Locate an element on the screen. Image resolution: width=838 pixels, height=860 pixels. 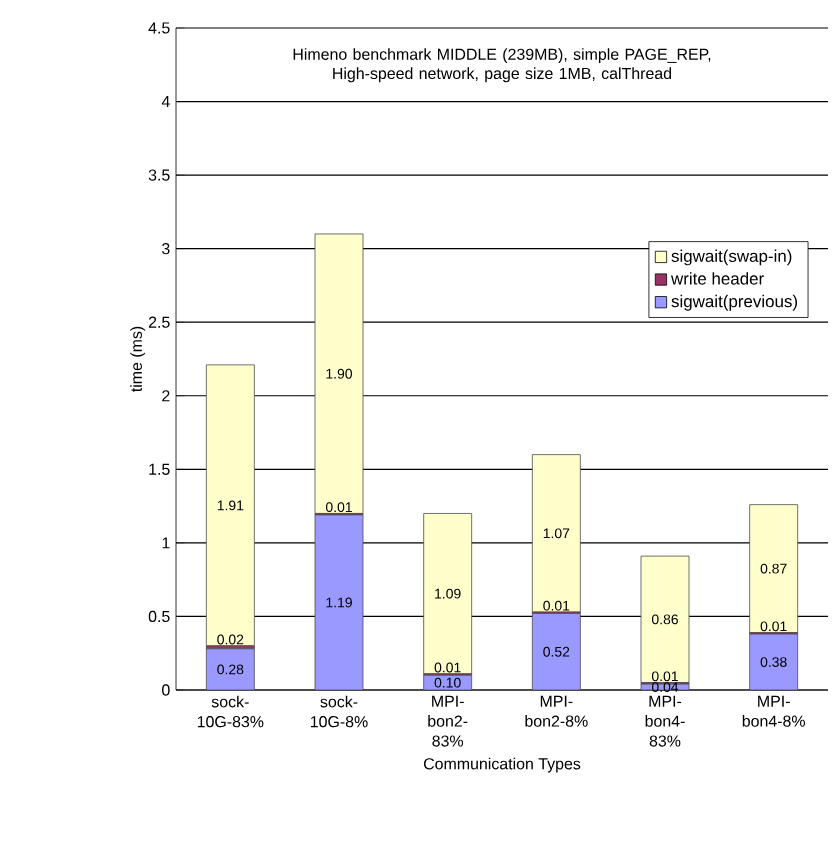
legend-label: sigwait(previous) is located at coordinates (734, 302).